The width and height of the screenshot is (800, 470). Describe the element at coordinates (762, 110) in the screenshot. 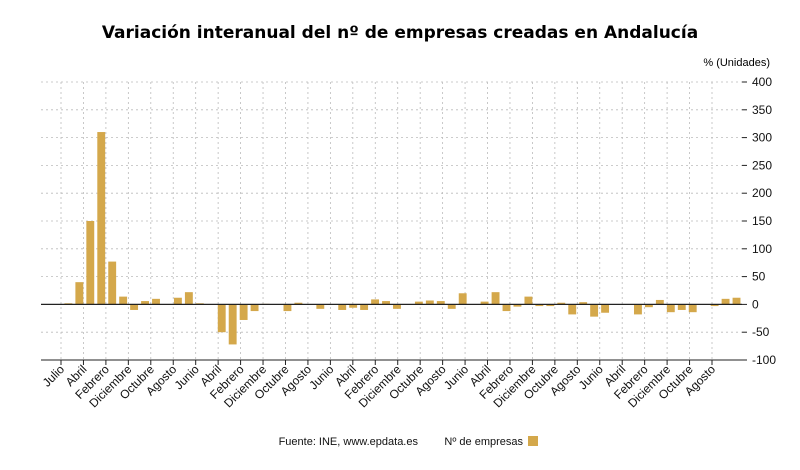

I see `y-tick-label: 350` at that location.